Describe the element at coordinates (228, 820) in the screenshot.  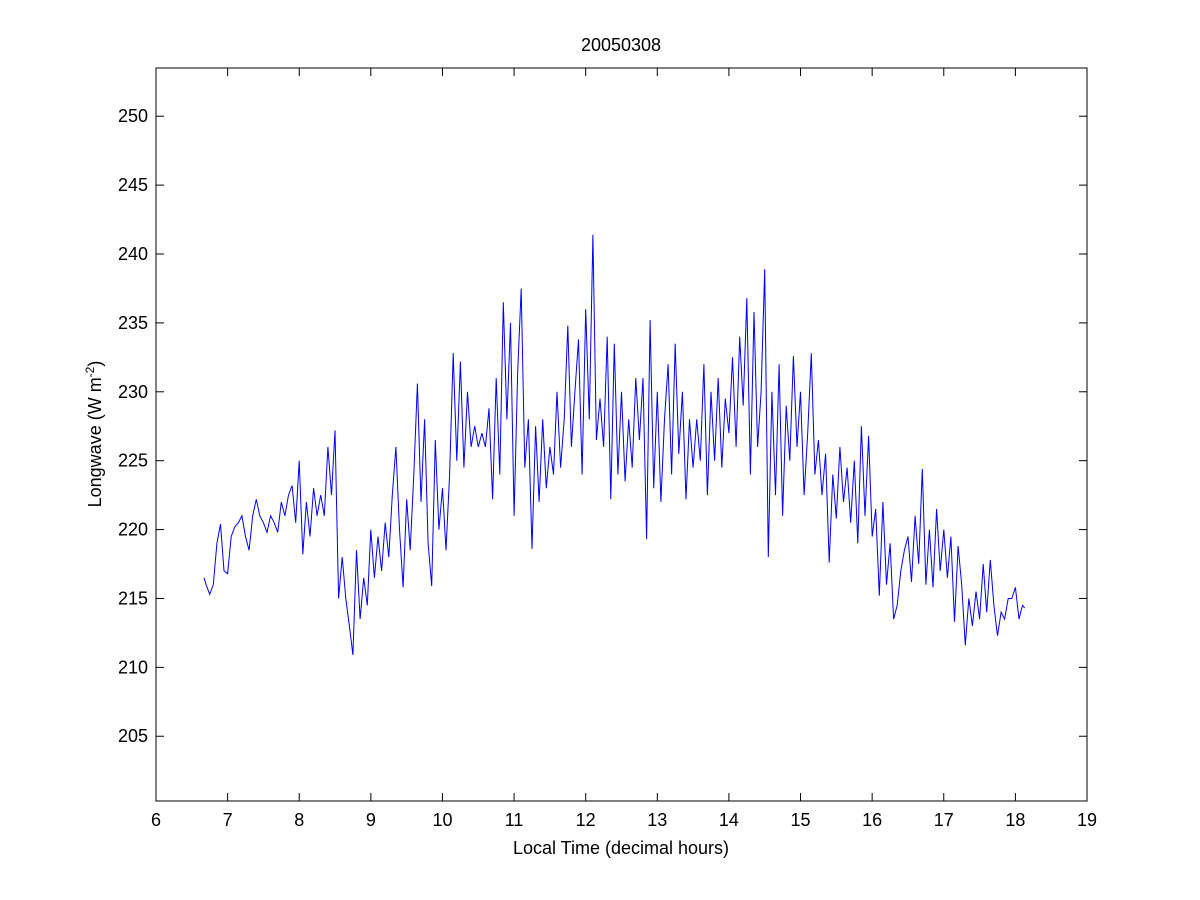
I see `x-tick-label: 7` at that location.